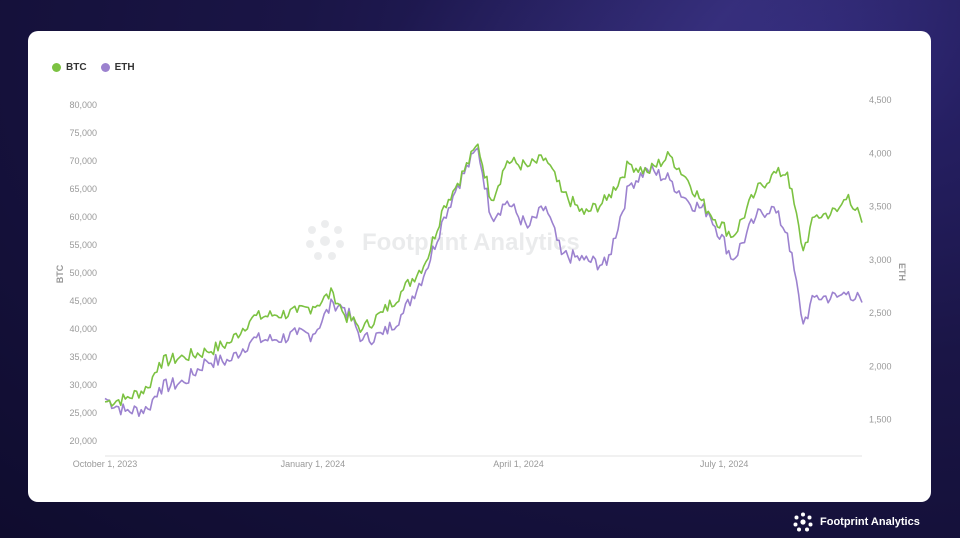 This screenshot has width=960, height=538. What do you see at coordinates (325, 240) in the screenshot?
I see `watermark-logo-icon` at bounding box center [325, 240].